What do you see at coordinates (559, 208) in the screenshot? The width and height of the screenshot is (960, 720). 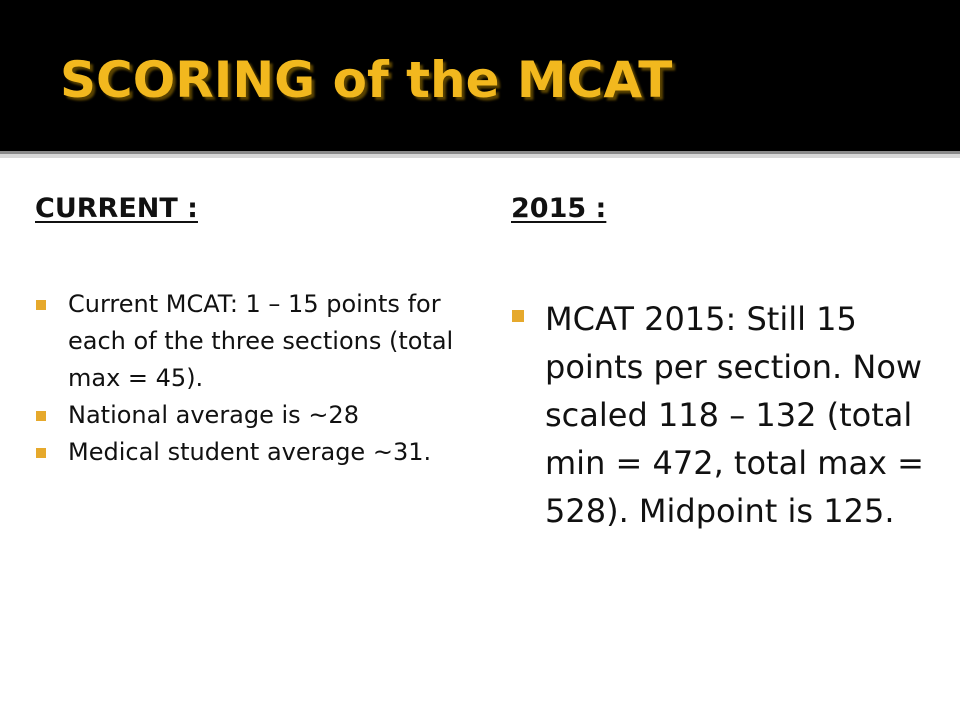 I see `2015-heading: 2015 :` at bounding box center [559, 208].